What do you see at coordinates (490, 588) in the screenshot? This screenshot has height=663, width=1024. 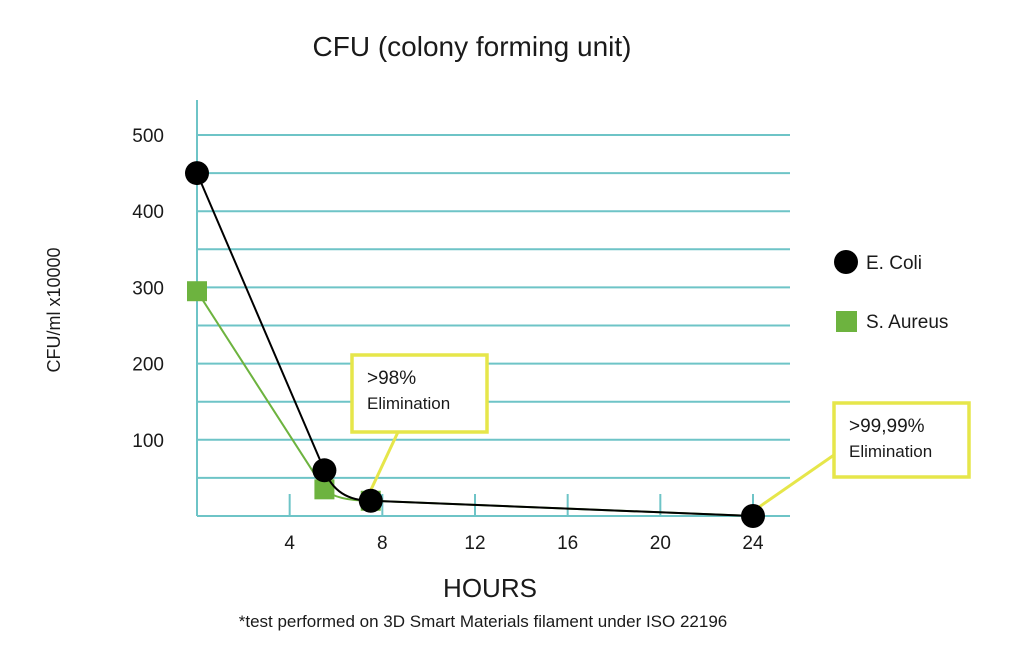 I see `x-axis-label: HOURS` at bounding box center [490, 588].